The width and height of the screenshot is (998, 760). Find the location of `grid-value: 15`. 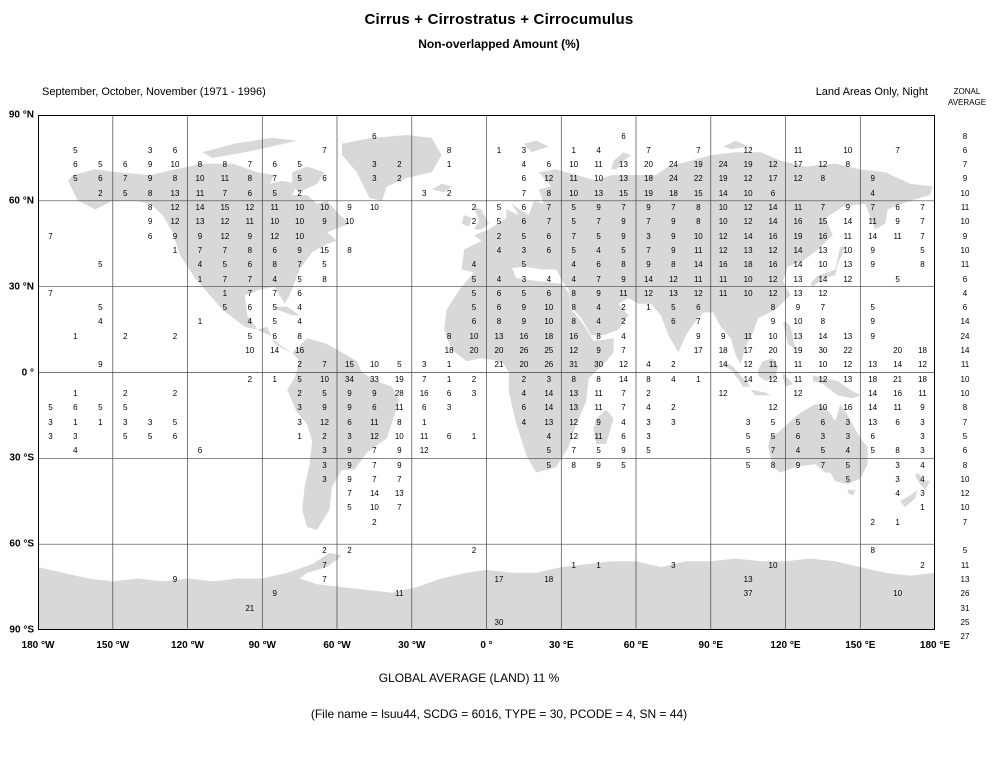

grid-value: 15 is located at coordinates (324, 250).